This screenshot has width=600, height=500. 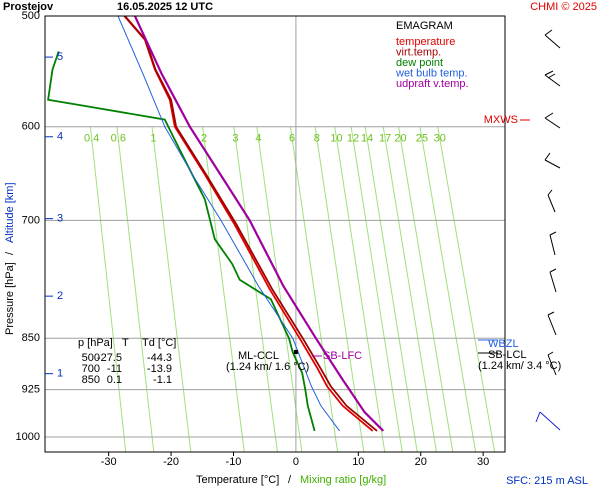 I want to click on table-cell: -13.9, so click(x=159, y=369).